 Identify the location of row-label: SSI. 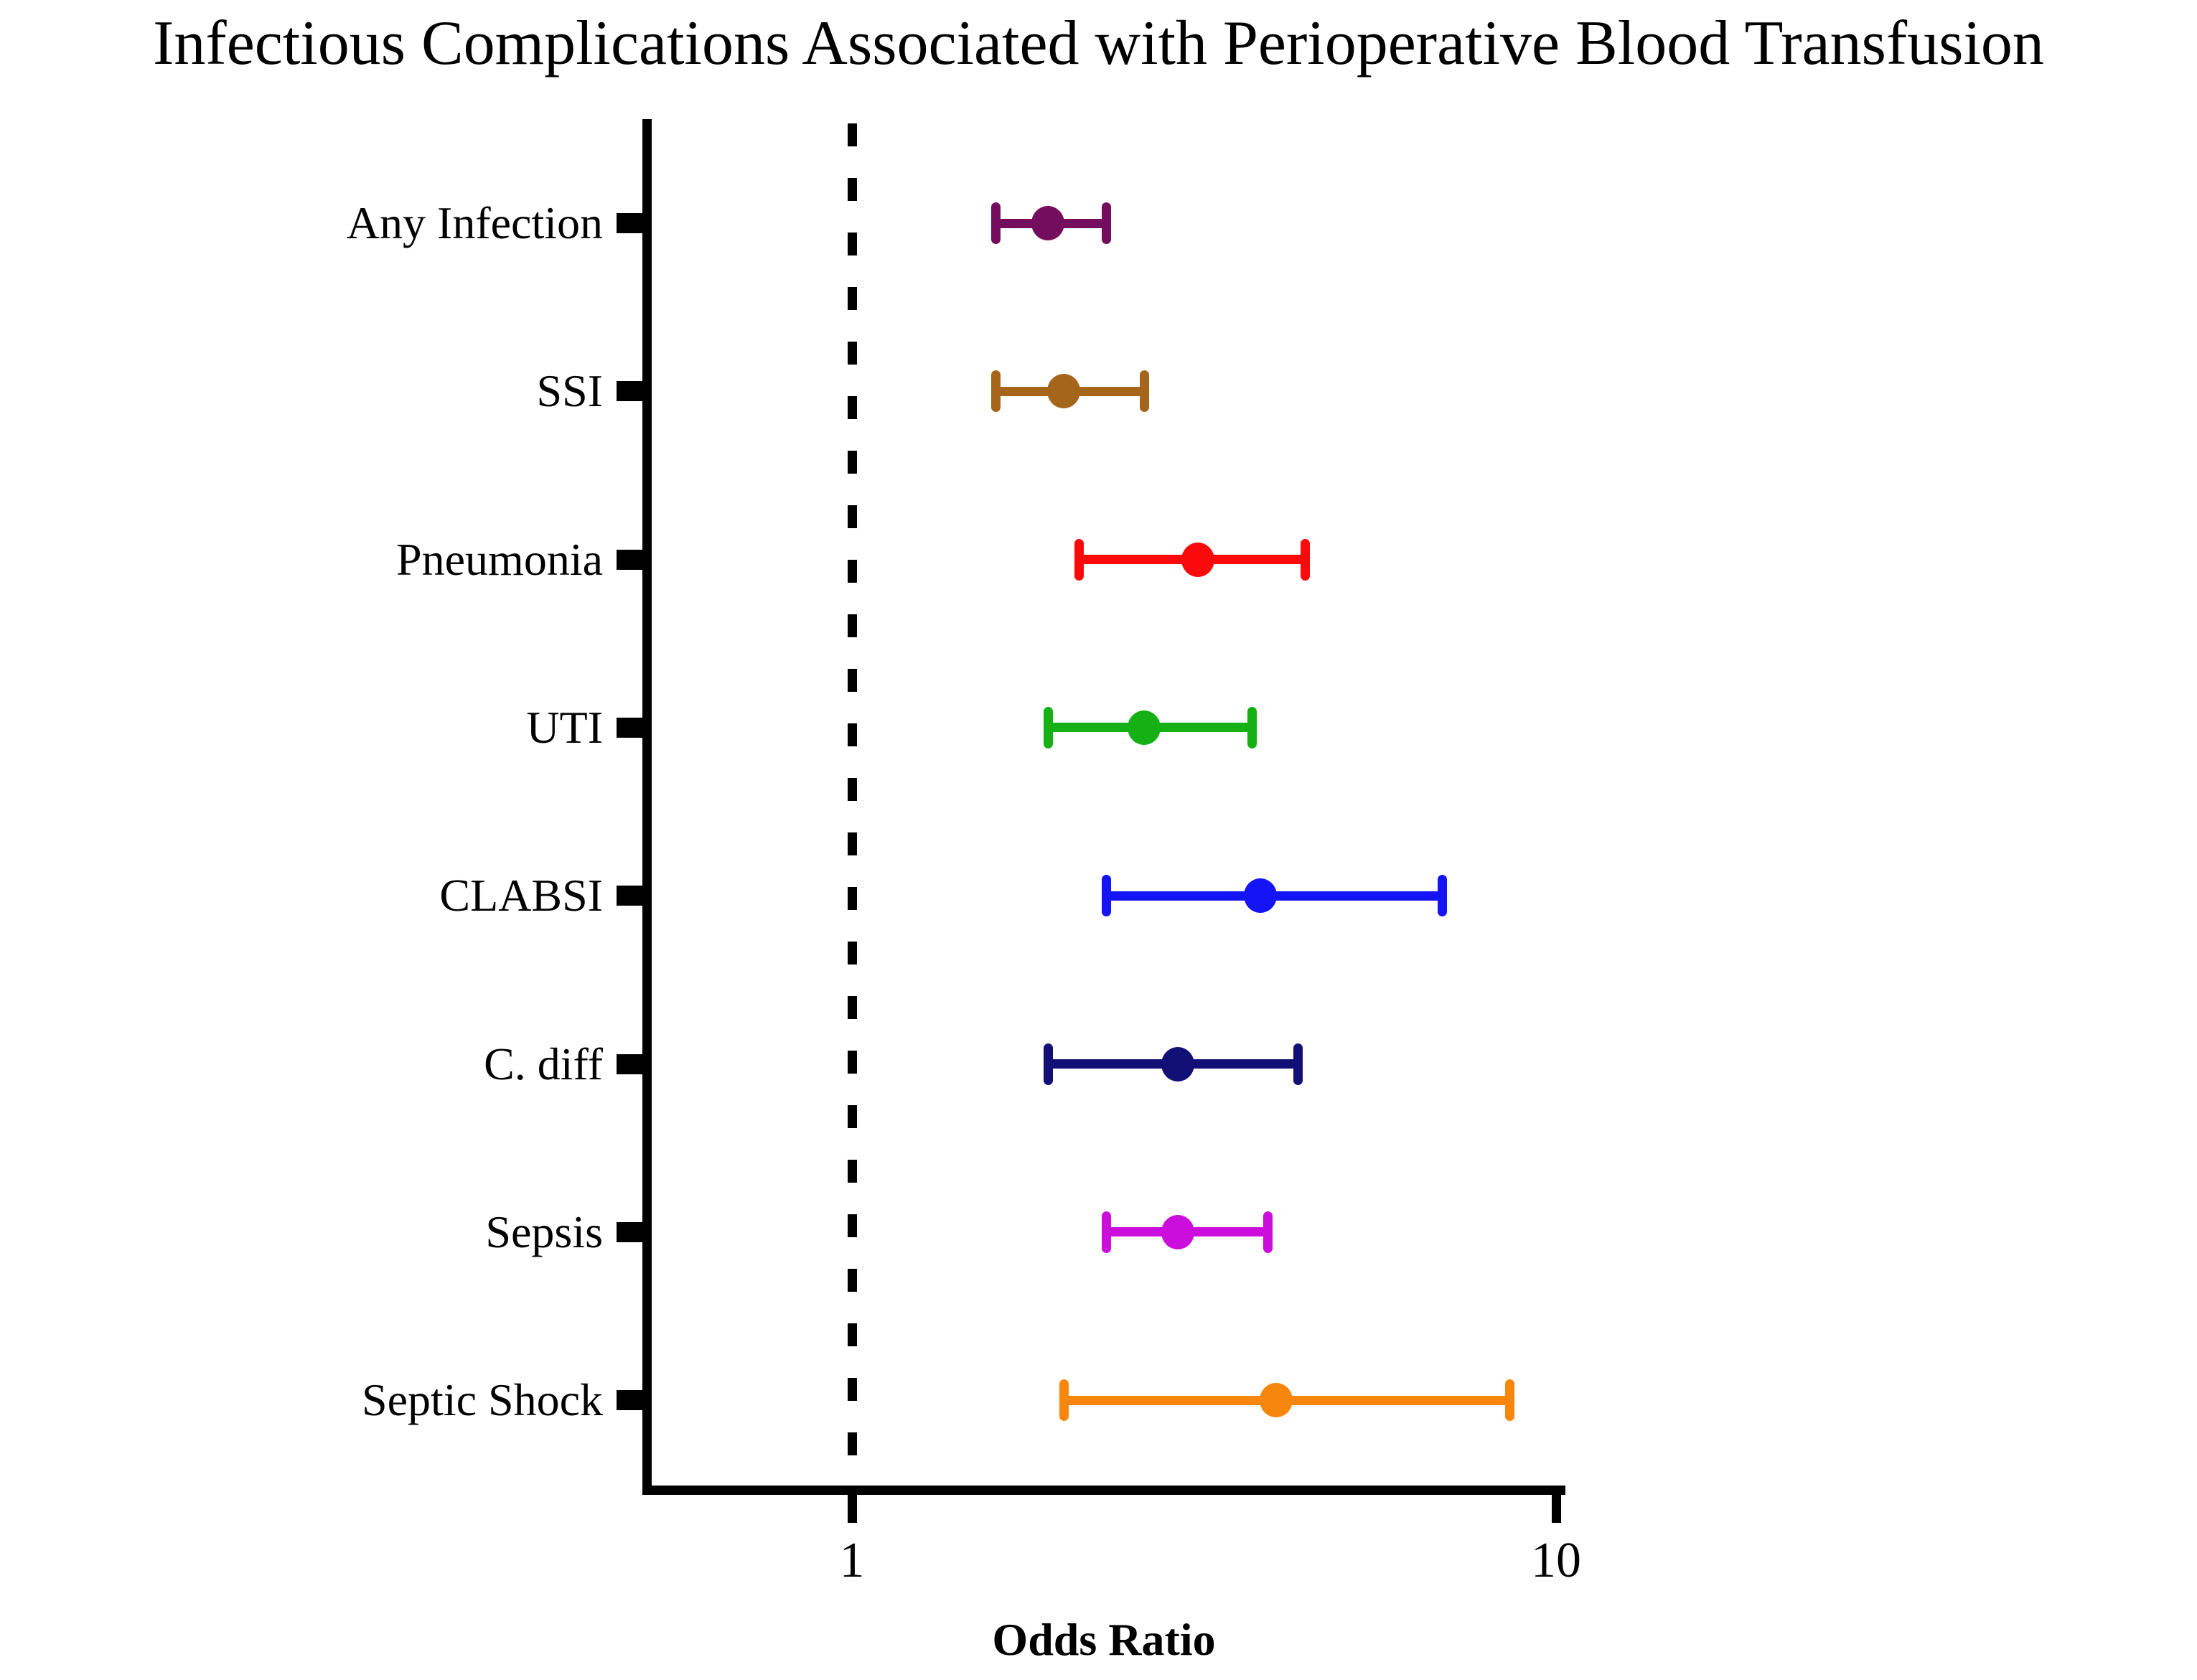
(570, 391).